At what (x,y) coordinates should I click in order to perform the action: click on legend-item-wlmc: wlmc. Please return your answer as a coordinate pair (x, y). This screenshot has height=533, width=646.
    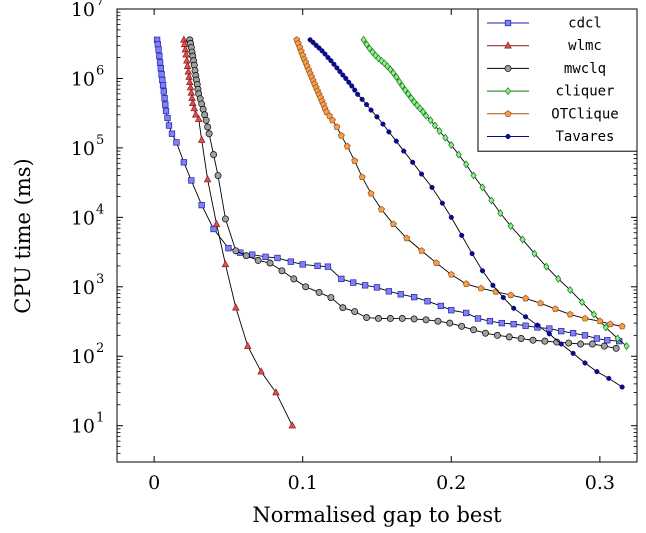
    Looking at the image, I should click on (544, 46).